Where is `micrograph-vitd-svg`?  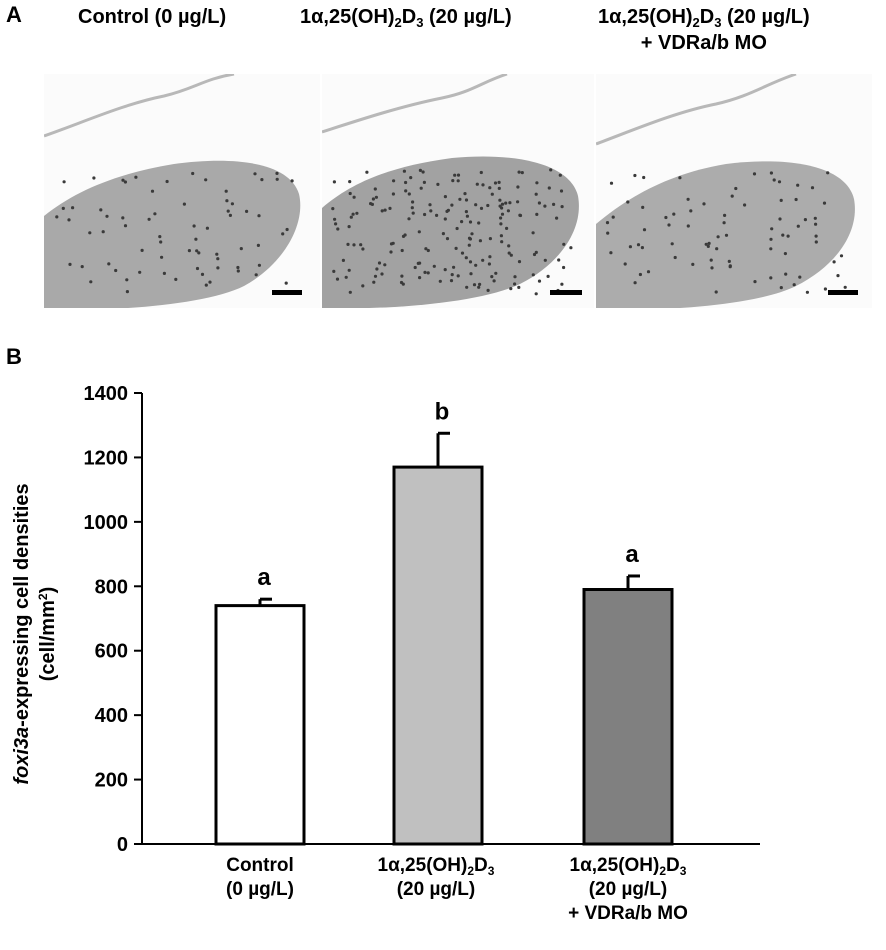
micrograph-vitd-svg is located at coordinates (452, 191).